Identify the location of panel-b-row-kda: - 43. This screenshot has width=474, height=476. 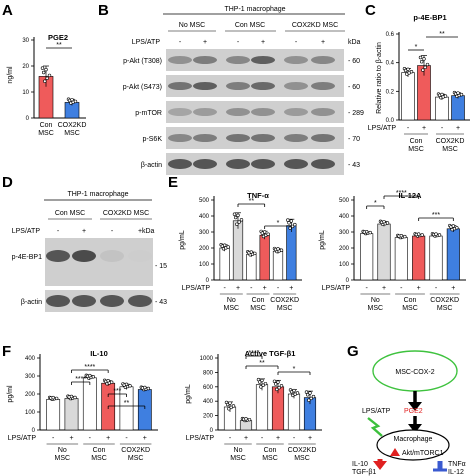
(354, 165).